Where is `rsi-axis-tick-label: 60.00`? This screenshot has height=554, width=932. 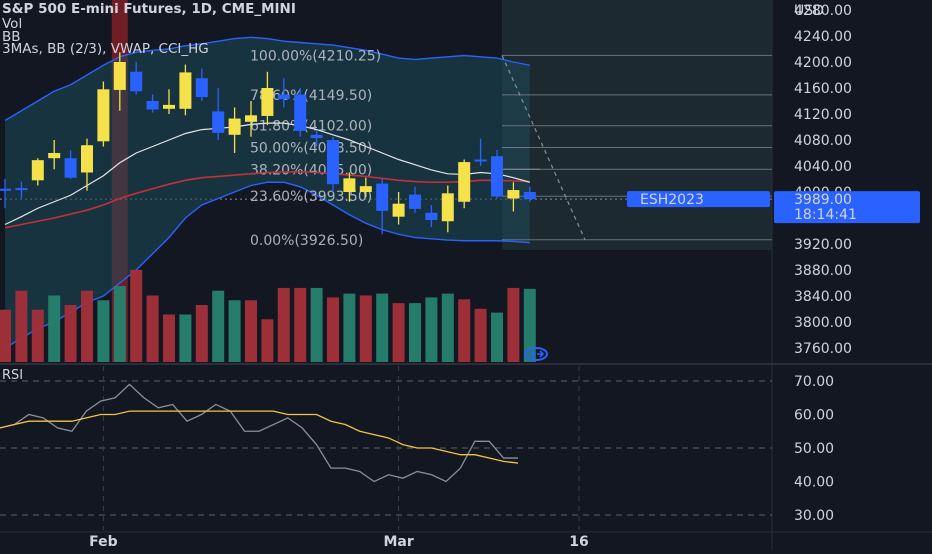 rsi-axis-tick-label: 60.00 is located at coordinates (814, 416).